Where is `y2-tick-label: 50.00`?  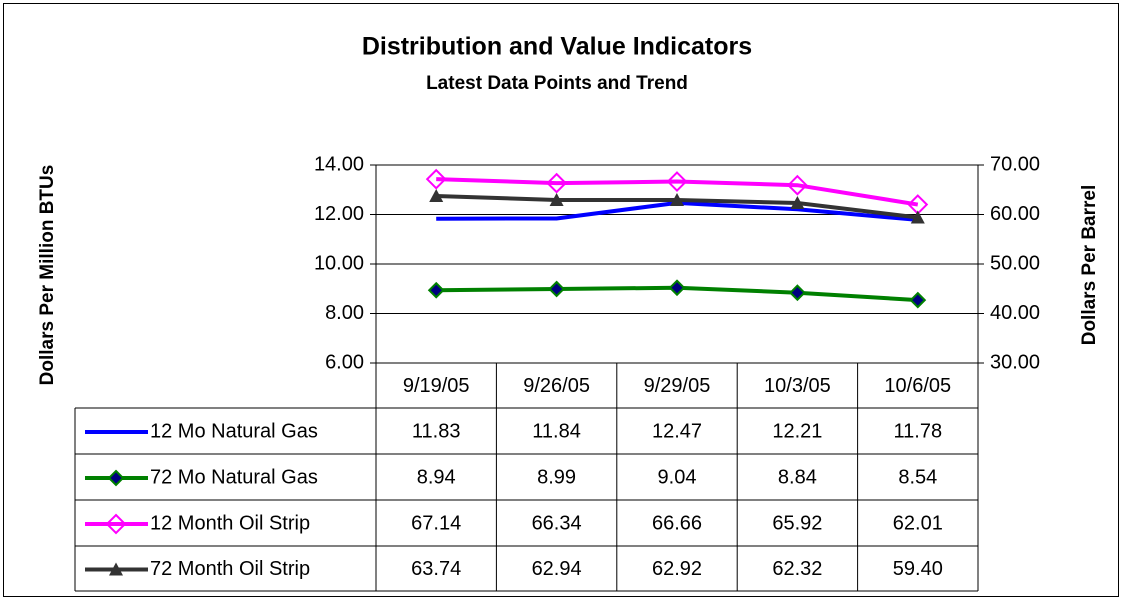 y2-tick-label: 50.00 is located at coordinates (1015, 263).